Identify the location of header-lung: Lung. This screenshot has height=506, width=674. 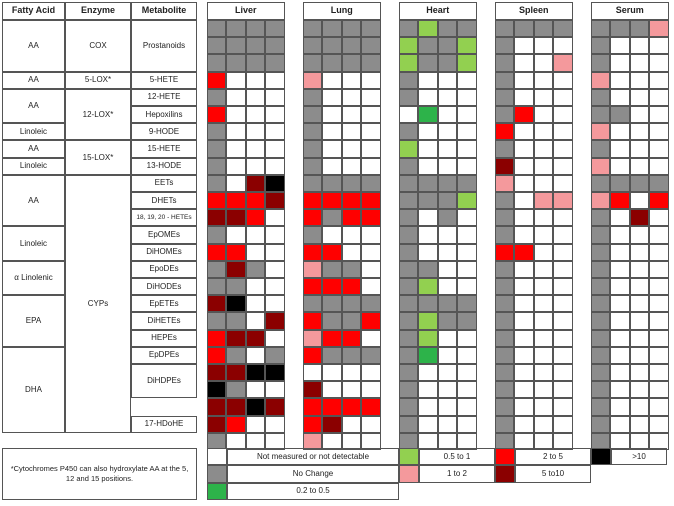
(341, 10).